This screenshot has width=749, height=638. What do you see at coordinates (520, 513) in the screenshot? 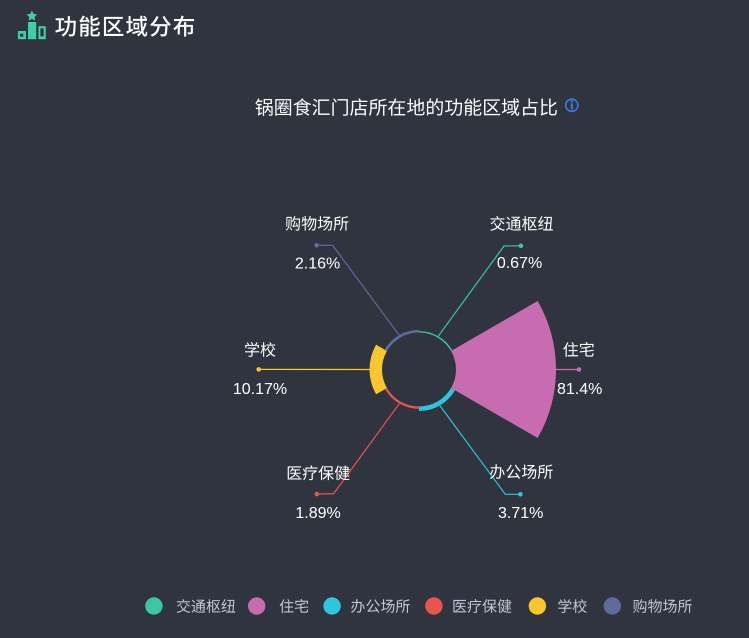
I see `svg-text: 3.71%` at bounding box center [520, 513].